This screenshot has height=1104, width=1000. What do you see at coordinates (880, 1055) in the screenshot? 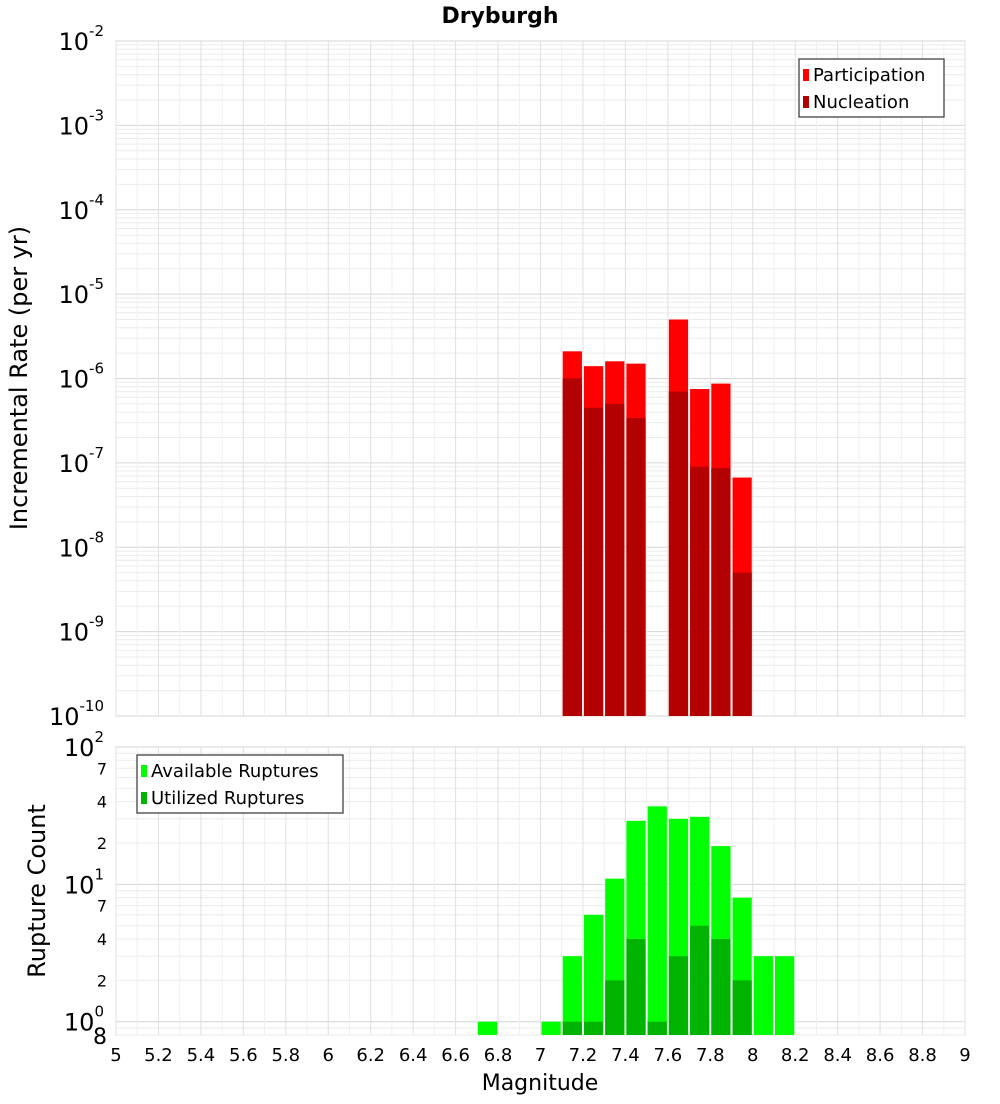
I see `x-tick-label: 8.6` at bounding box center [880, 1055].